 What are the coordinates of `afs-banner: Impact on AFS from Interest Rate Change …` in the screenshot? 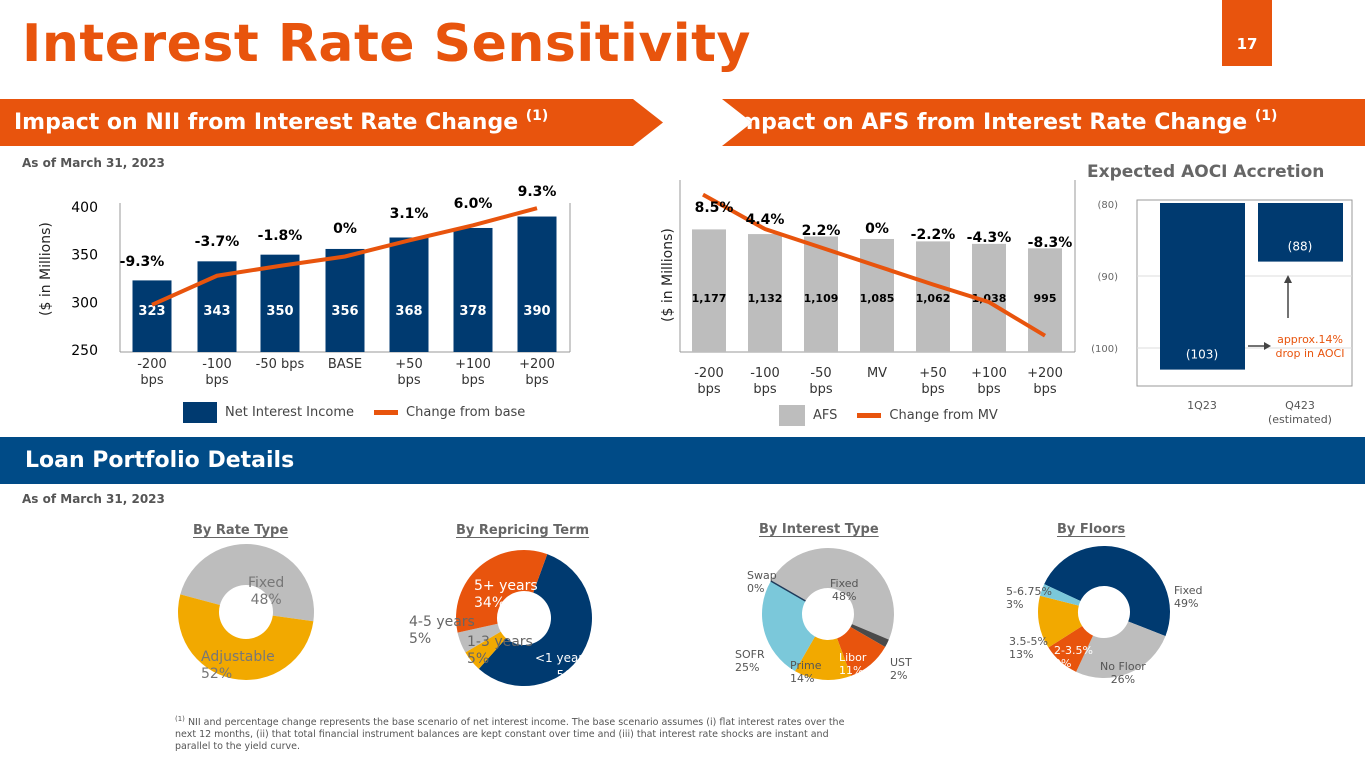 It's located at (1043, 122).